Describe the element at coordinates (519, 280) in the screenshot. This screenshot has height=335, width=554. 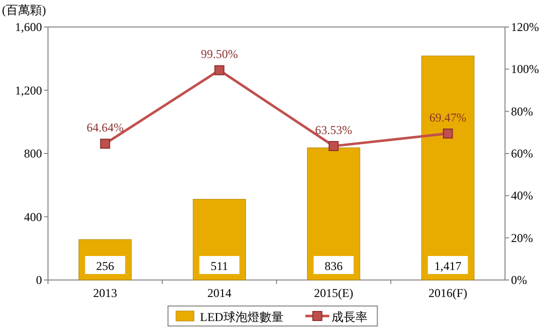
I see `y2-tick-label: 0%` at that location.